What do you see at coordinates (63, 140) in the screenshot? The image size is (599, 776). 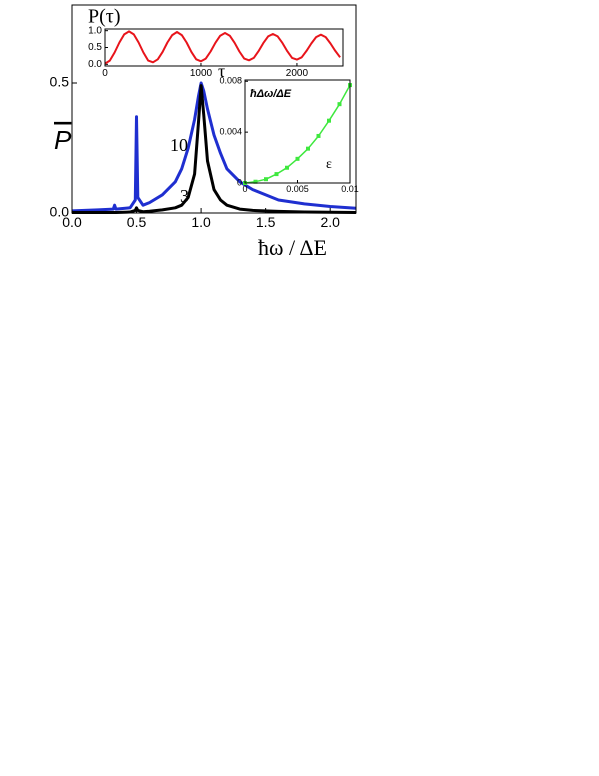 I see `y-axis-label: P` at bounding box center [63, 140].